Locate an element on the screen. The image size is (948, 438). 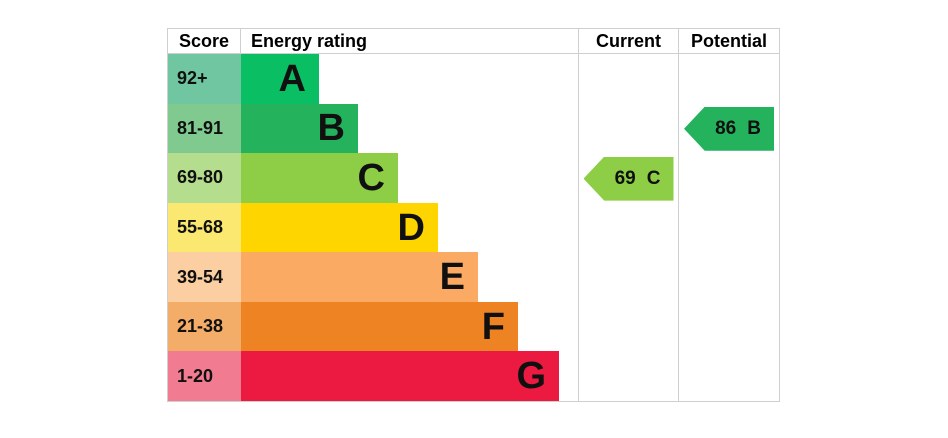
potential-rating-arrow: 86 B is located at coordinates (729, 128).